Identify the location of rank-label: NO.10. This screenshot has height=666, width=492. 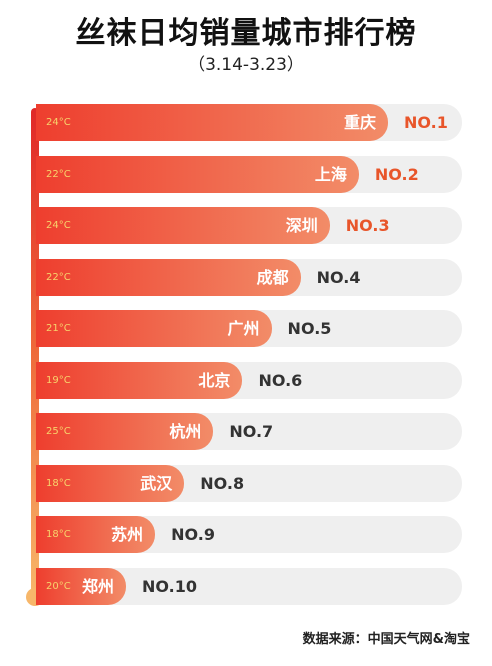
(169, 586).